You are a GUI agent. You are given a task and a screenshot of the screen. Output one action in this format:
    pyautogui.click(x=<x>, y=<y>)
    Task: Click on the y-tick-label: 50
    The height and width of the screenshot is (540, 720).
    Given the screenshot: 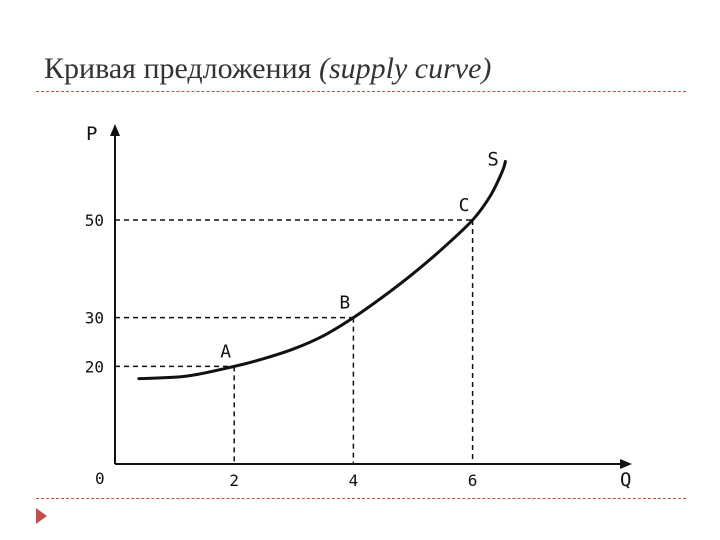 What is the action you would take?
    pyautogui.click(x=94, y=220)
    